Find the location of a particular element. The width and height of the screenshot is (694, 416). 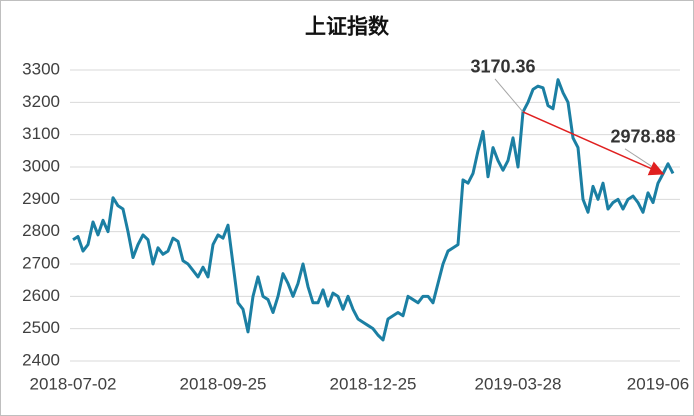

y-tick-label: 3200 is located at coordinates (41, 101).